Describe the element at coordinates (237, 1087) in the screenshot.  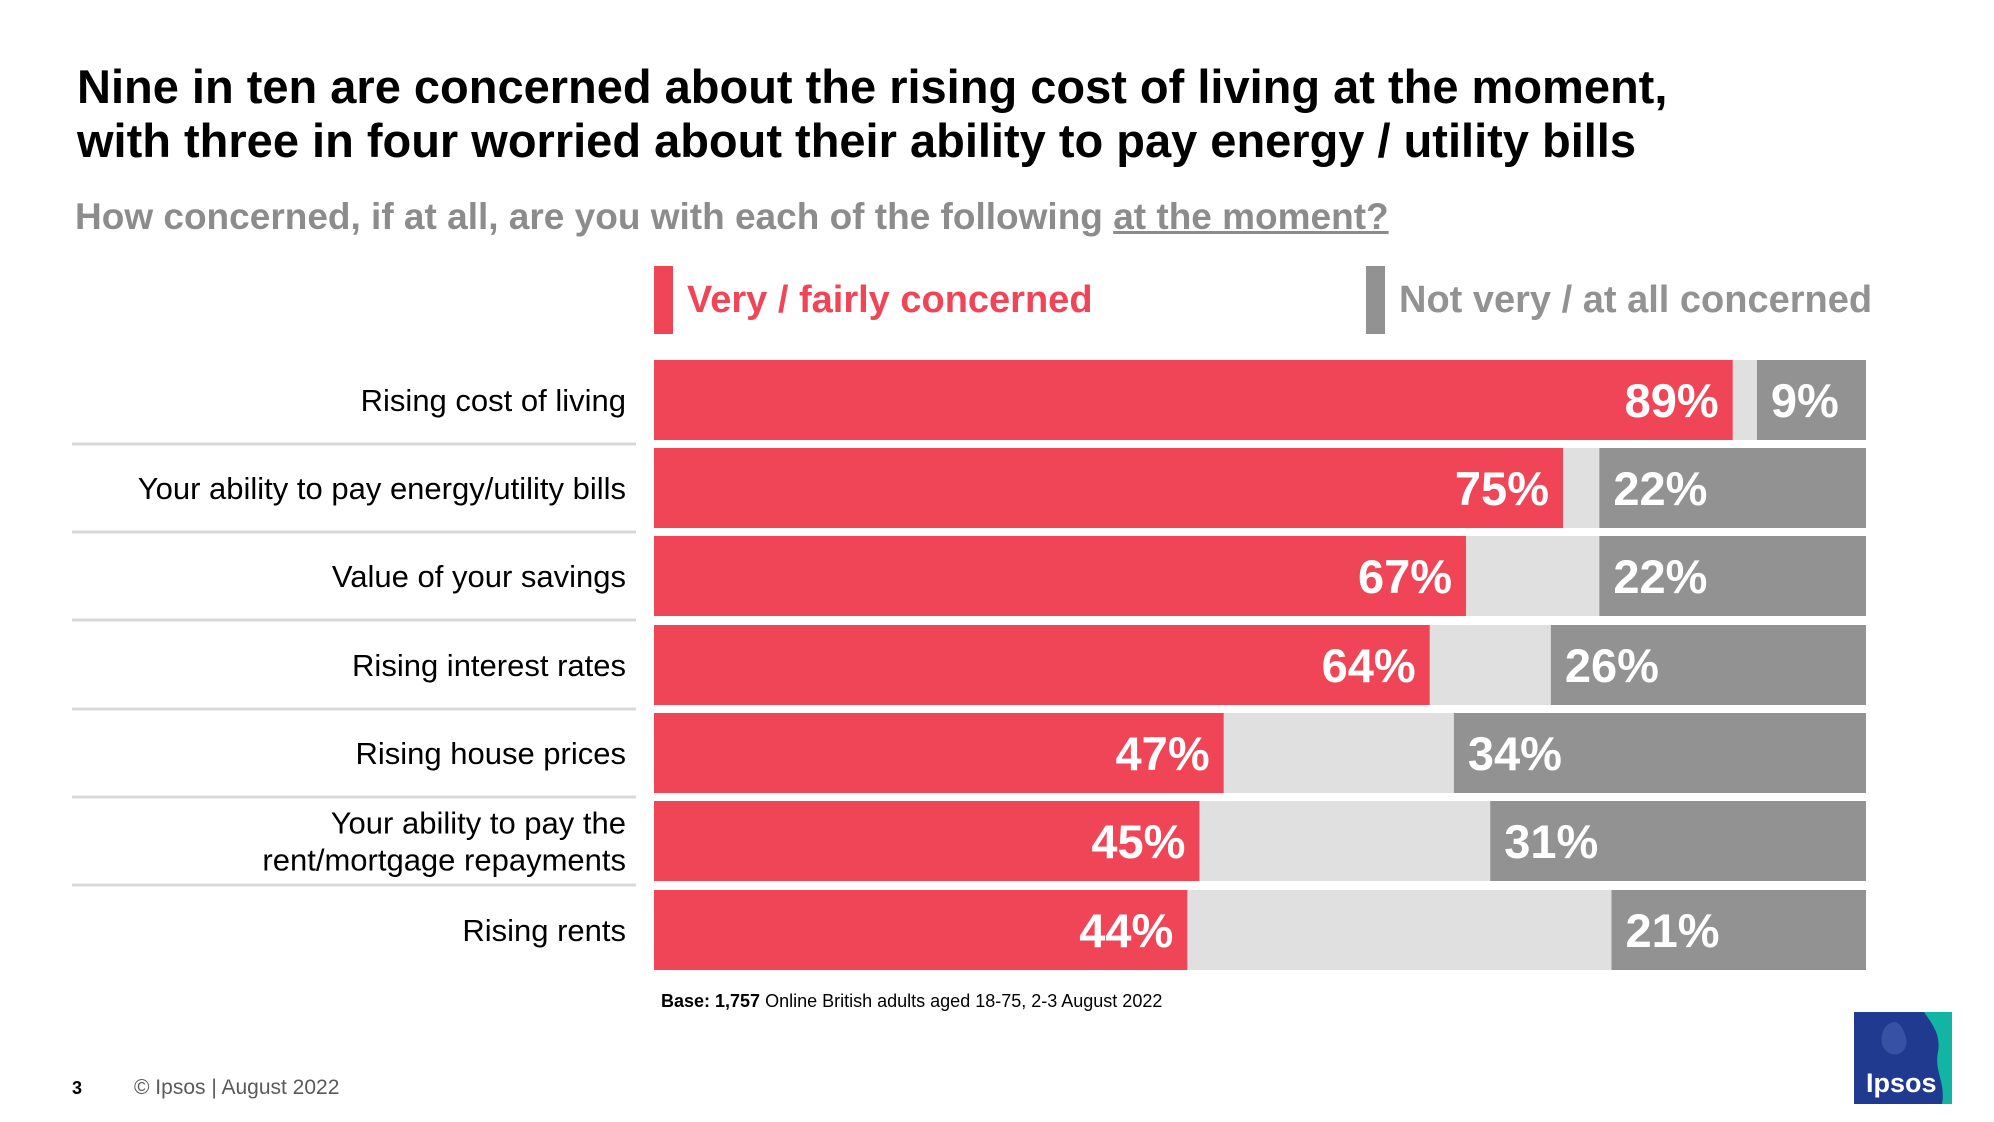
I see `copyright: © Ipsos | August 2022` at that location.